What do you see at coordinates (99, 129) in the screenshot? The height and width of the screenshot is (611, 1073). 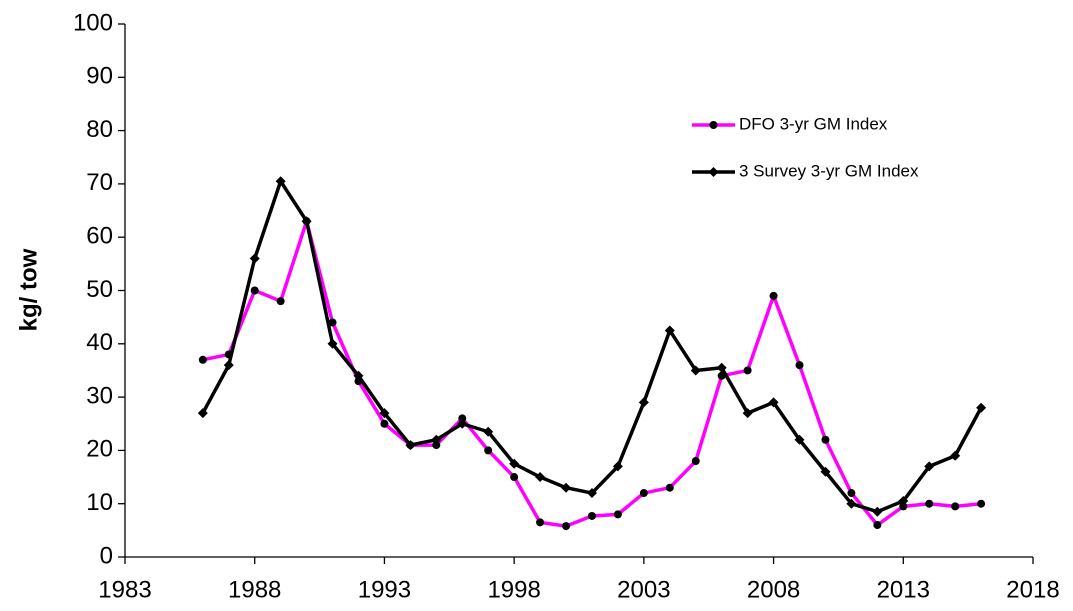 I see `y-tick-label: 80` at bounding box center [99, 129].